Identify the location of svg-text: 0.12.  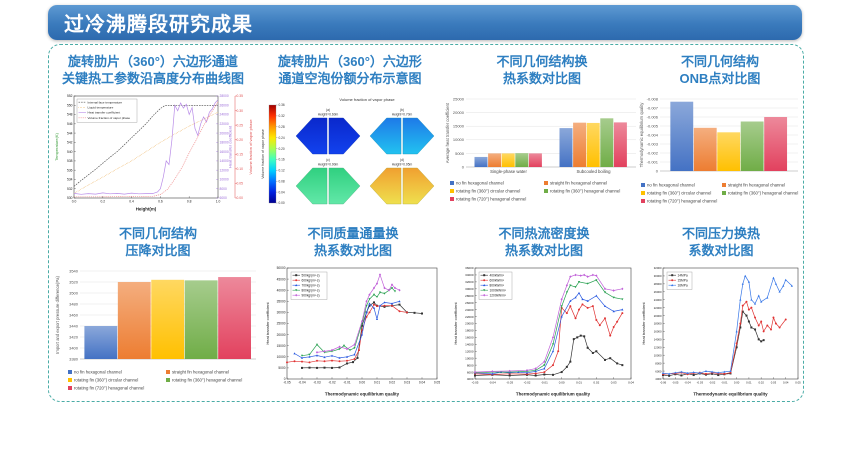
(282, 170).